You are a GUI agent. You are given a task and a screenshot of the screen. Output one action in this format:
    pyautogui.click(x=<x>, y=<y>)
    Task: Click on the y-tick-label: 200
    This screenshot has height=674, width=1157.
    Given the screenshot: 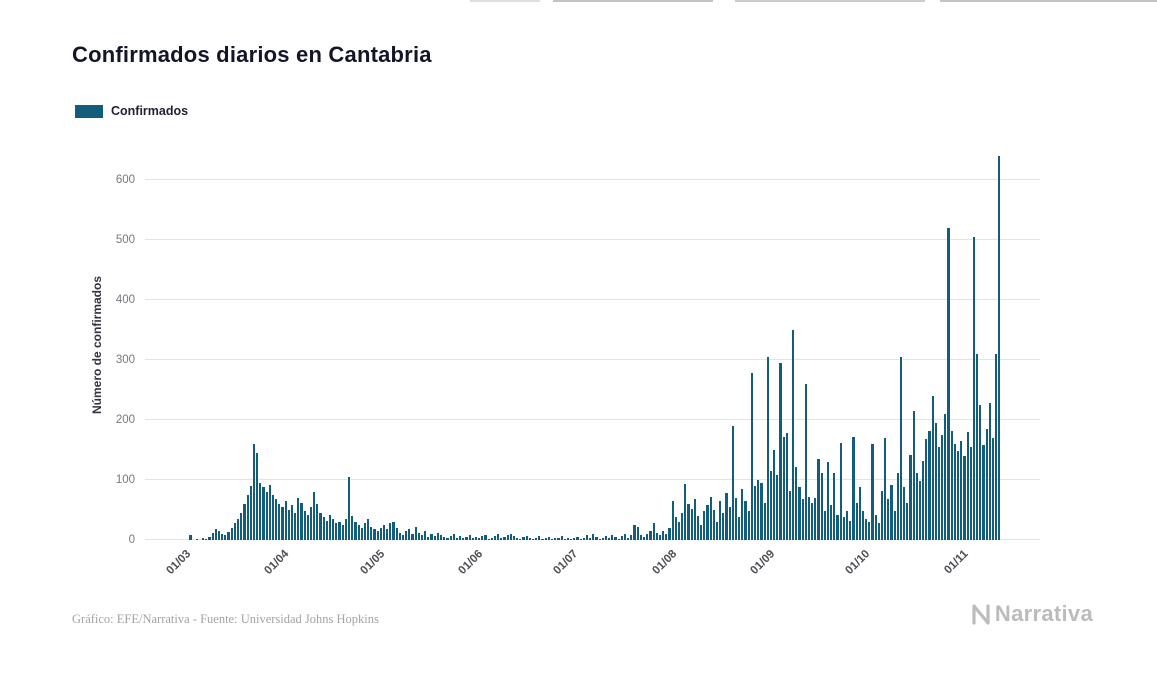 What is the action you would take?
    pyautogui.click(x=125, y=420)
    